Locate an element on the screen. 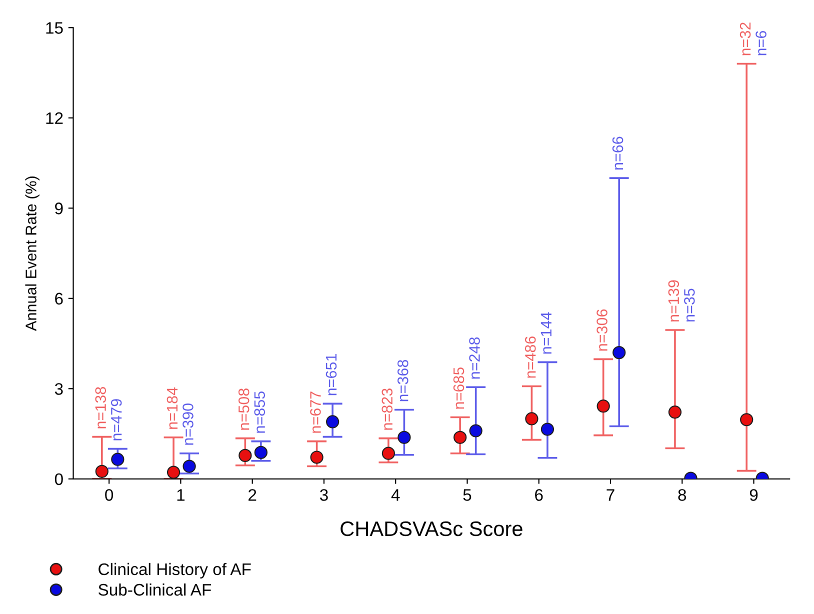 This screenshot has height=614, width=814. annotation: n=823 is located at coordinates (387, 409).